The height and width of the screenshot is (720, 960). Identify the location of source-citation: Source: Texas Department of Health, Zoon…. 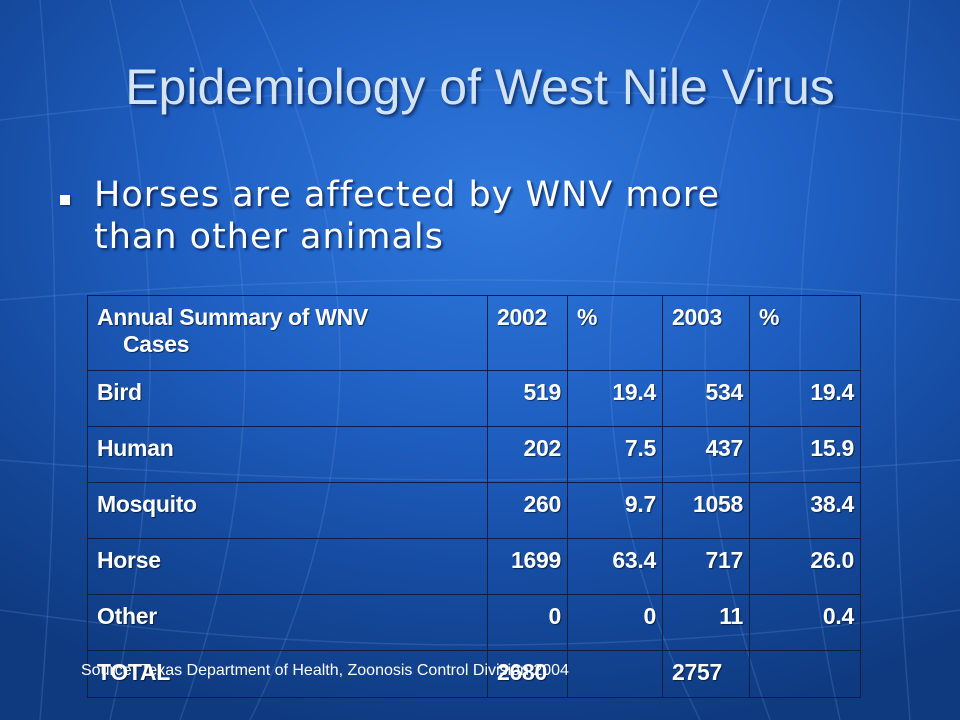
(325, 670).